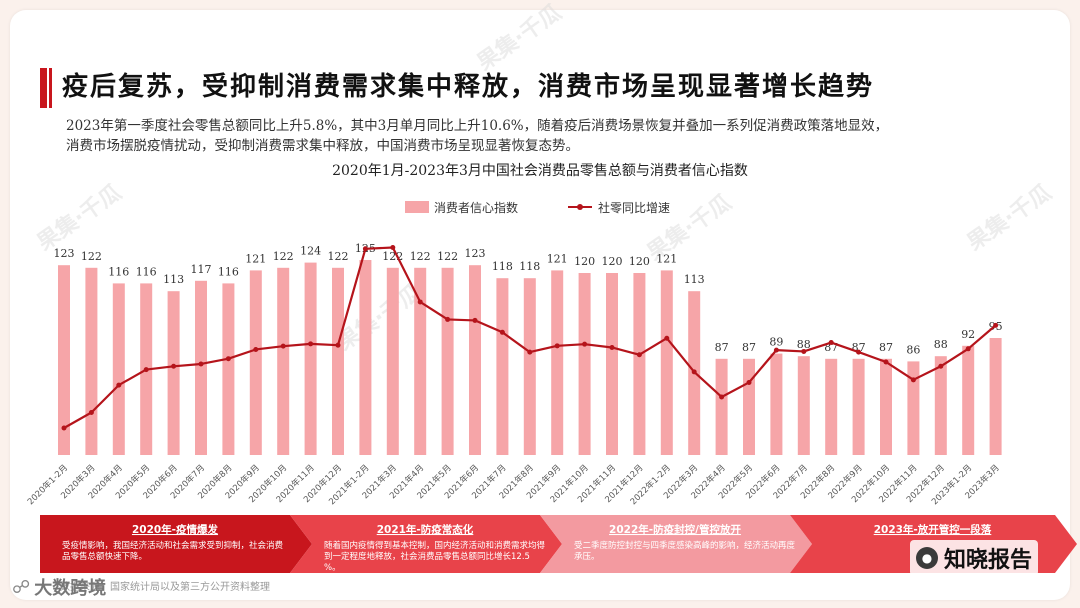 The width and height of the screenshot is (1080, 608). I want to click on legend-marker-line, so click(580, 207).